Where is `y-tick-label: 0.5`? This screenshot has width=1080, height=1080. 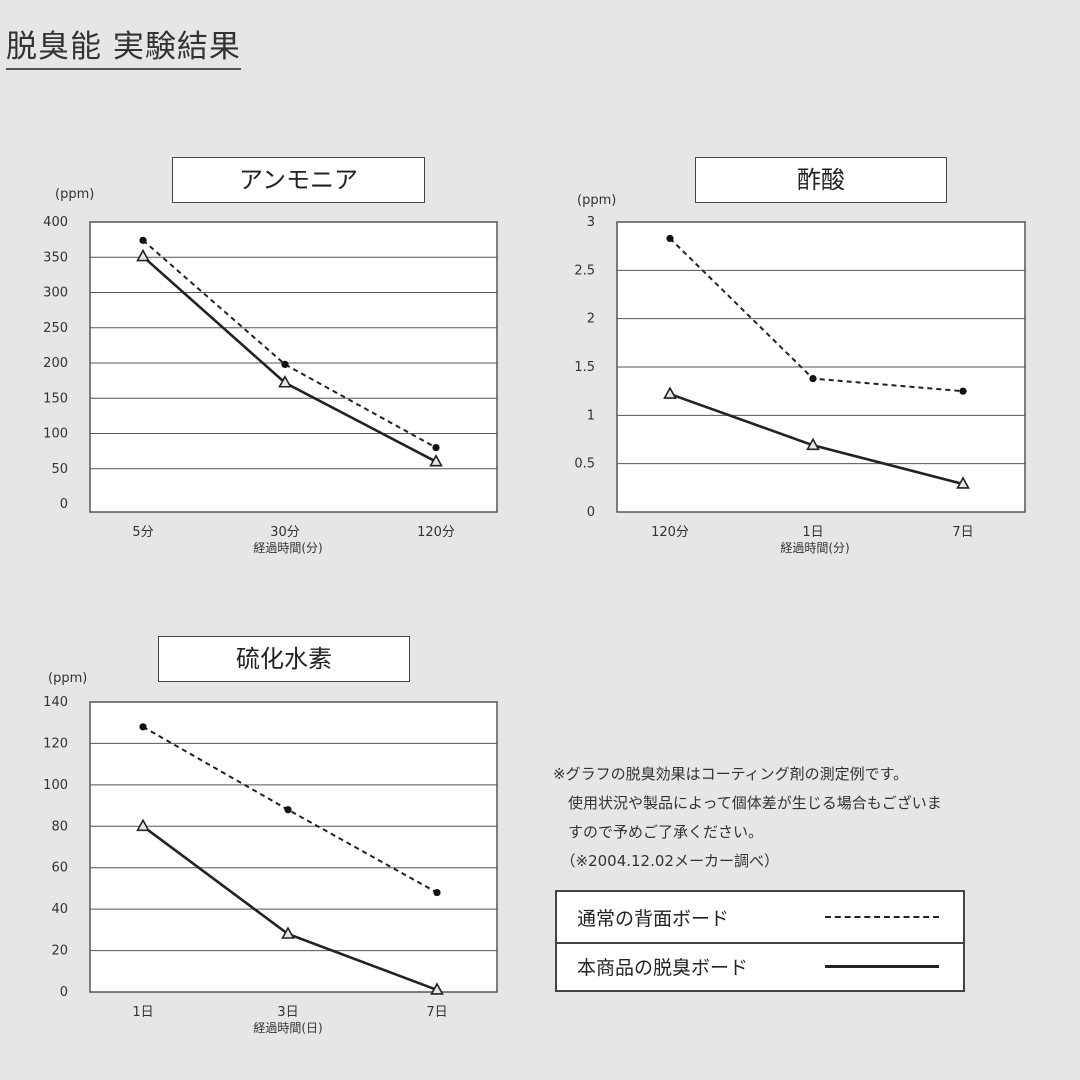
y-tick-label: 0.5 is located at coordinates (584, 464).